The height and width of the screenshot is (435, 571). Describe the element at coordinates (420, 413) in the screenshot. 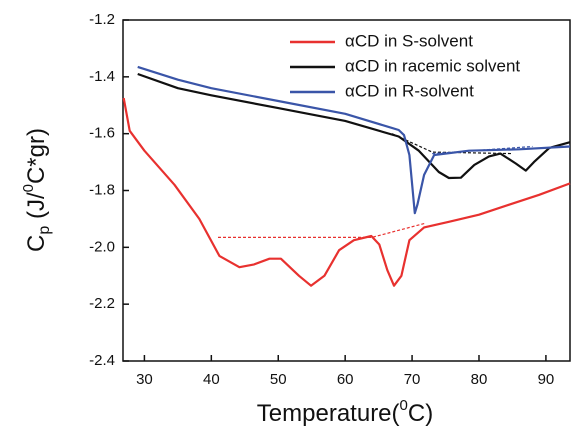

I see `x-label-text: C)` at that location.